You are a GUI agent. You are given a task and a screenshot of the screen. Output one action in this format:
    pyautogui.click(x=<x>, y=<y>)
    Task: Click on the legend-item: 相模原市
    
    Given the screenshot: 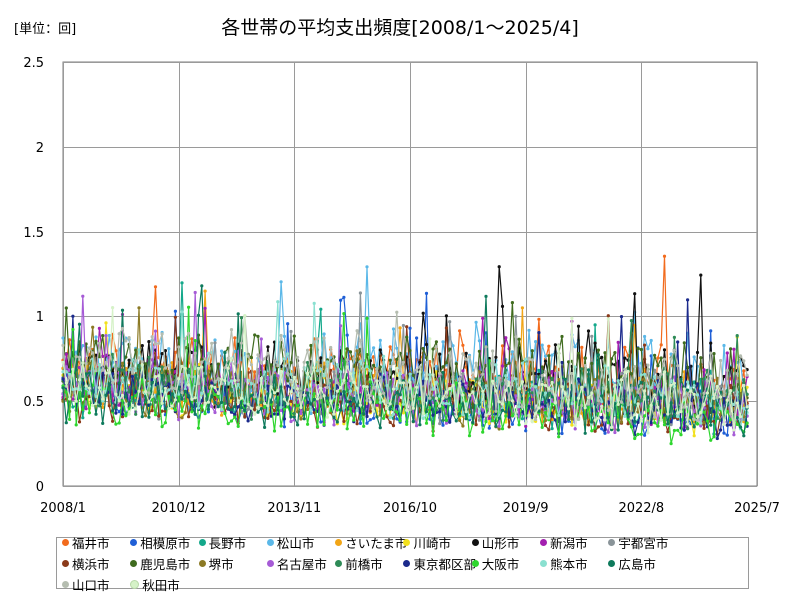 What is the action you would take?
    pyautogui.click(x=164, y=542)
    